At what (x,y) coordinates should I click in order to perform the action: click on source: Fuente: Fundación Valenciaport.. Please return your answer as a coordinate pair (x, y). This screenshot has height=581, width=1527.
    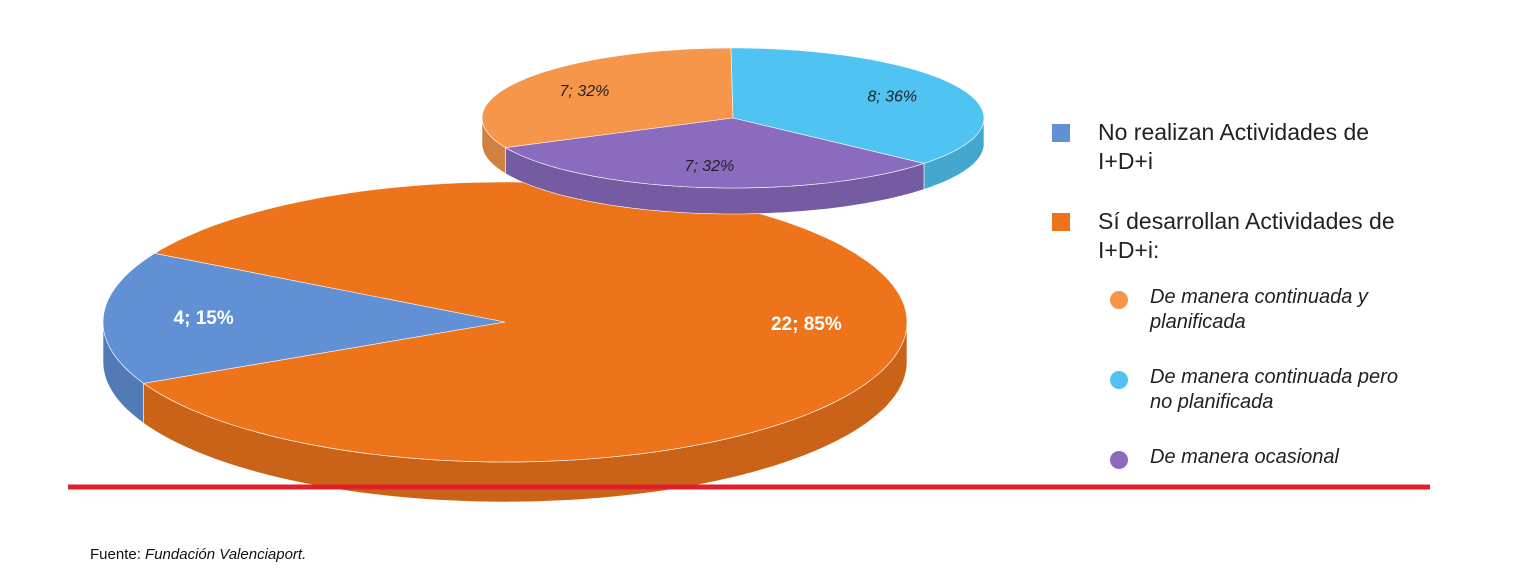
    Looking at the image, I should click on (198, 554).